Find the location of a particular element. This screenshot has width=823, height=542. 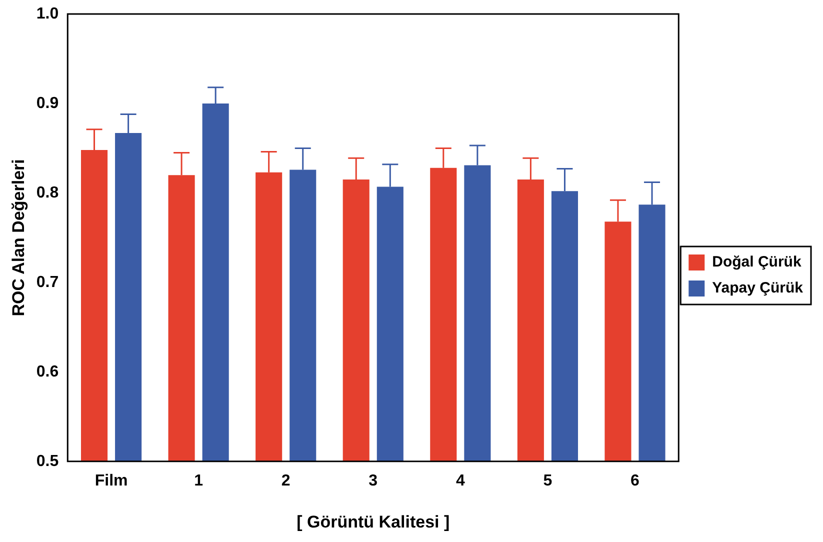

legend-label: Yapay Çürük is located at coordinates (758, 288).